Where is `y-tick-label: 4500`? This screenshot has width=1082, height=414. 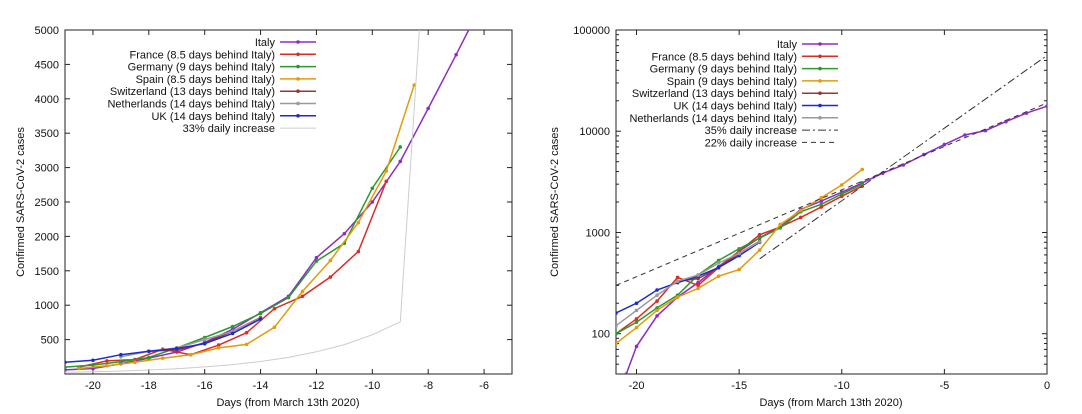
y-tick-label: 4500 is located at coordinates (47, 65).